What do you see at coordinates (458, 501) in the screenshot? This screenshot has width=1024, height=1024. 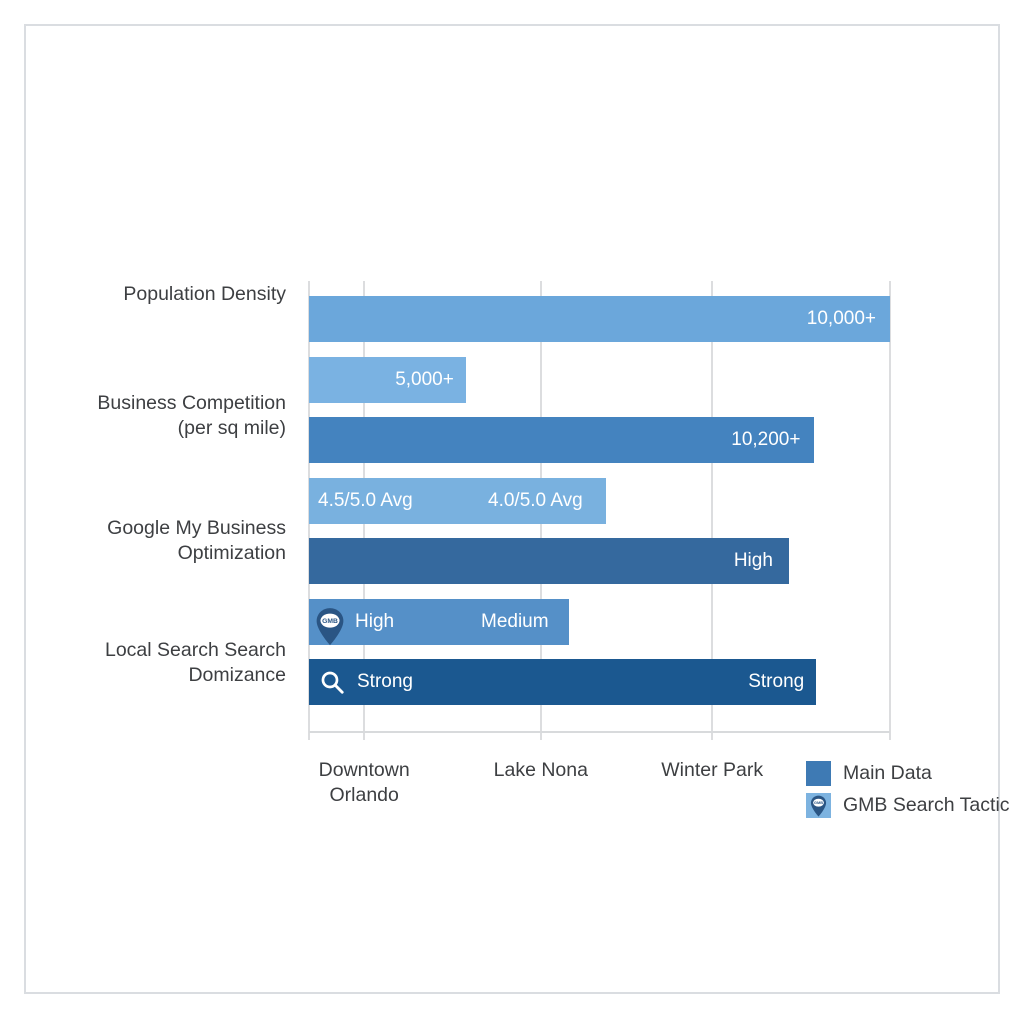 I see `bar-business-competition-gmb: 4.5/5.0 Avg 4.0/5.0 Avg` at bounding box center [458, 501].